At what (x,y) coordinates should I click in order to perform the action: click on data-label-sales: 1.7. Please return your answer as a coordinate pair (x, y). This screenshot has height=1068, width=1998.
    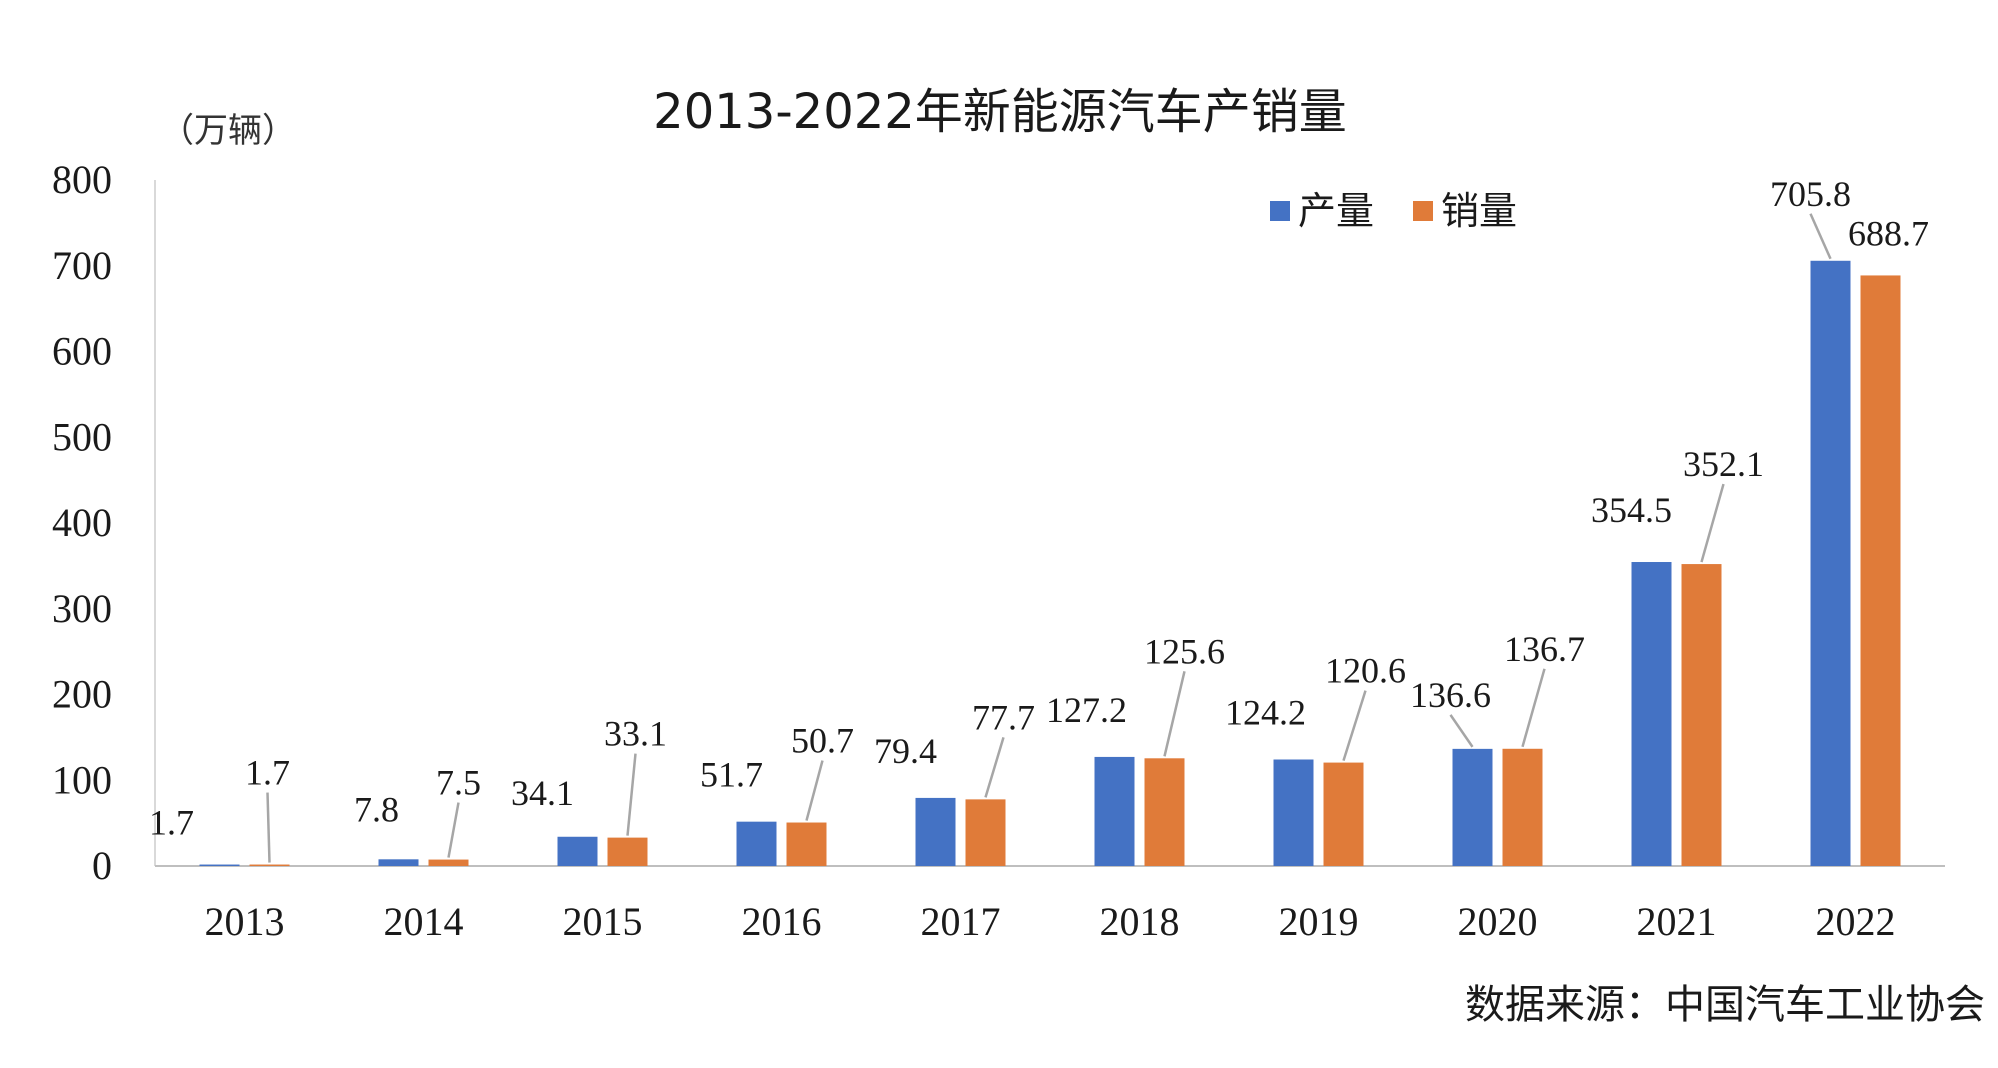
    Looking at the image, I should click on (267, 773).